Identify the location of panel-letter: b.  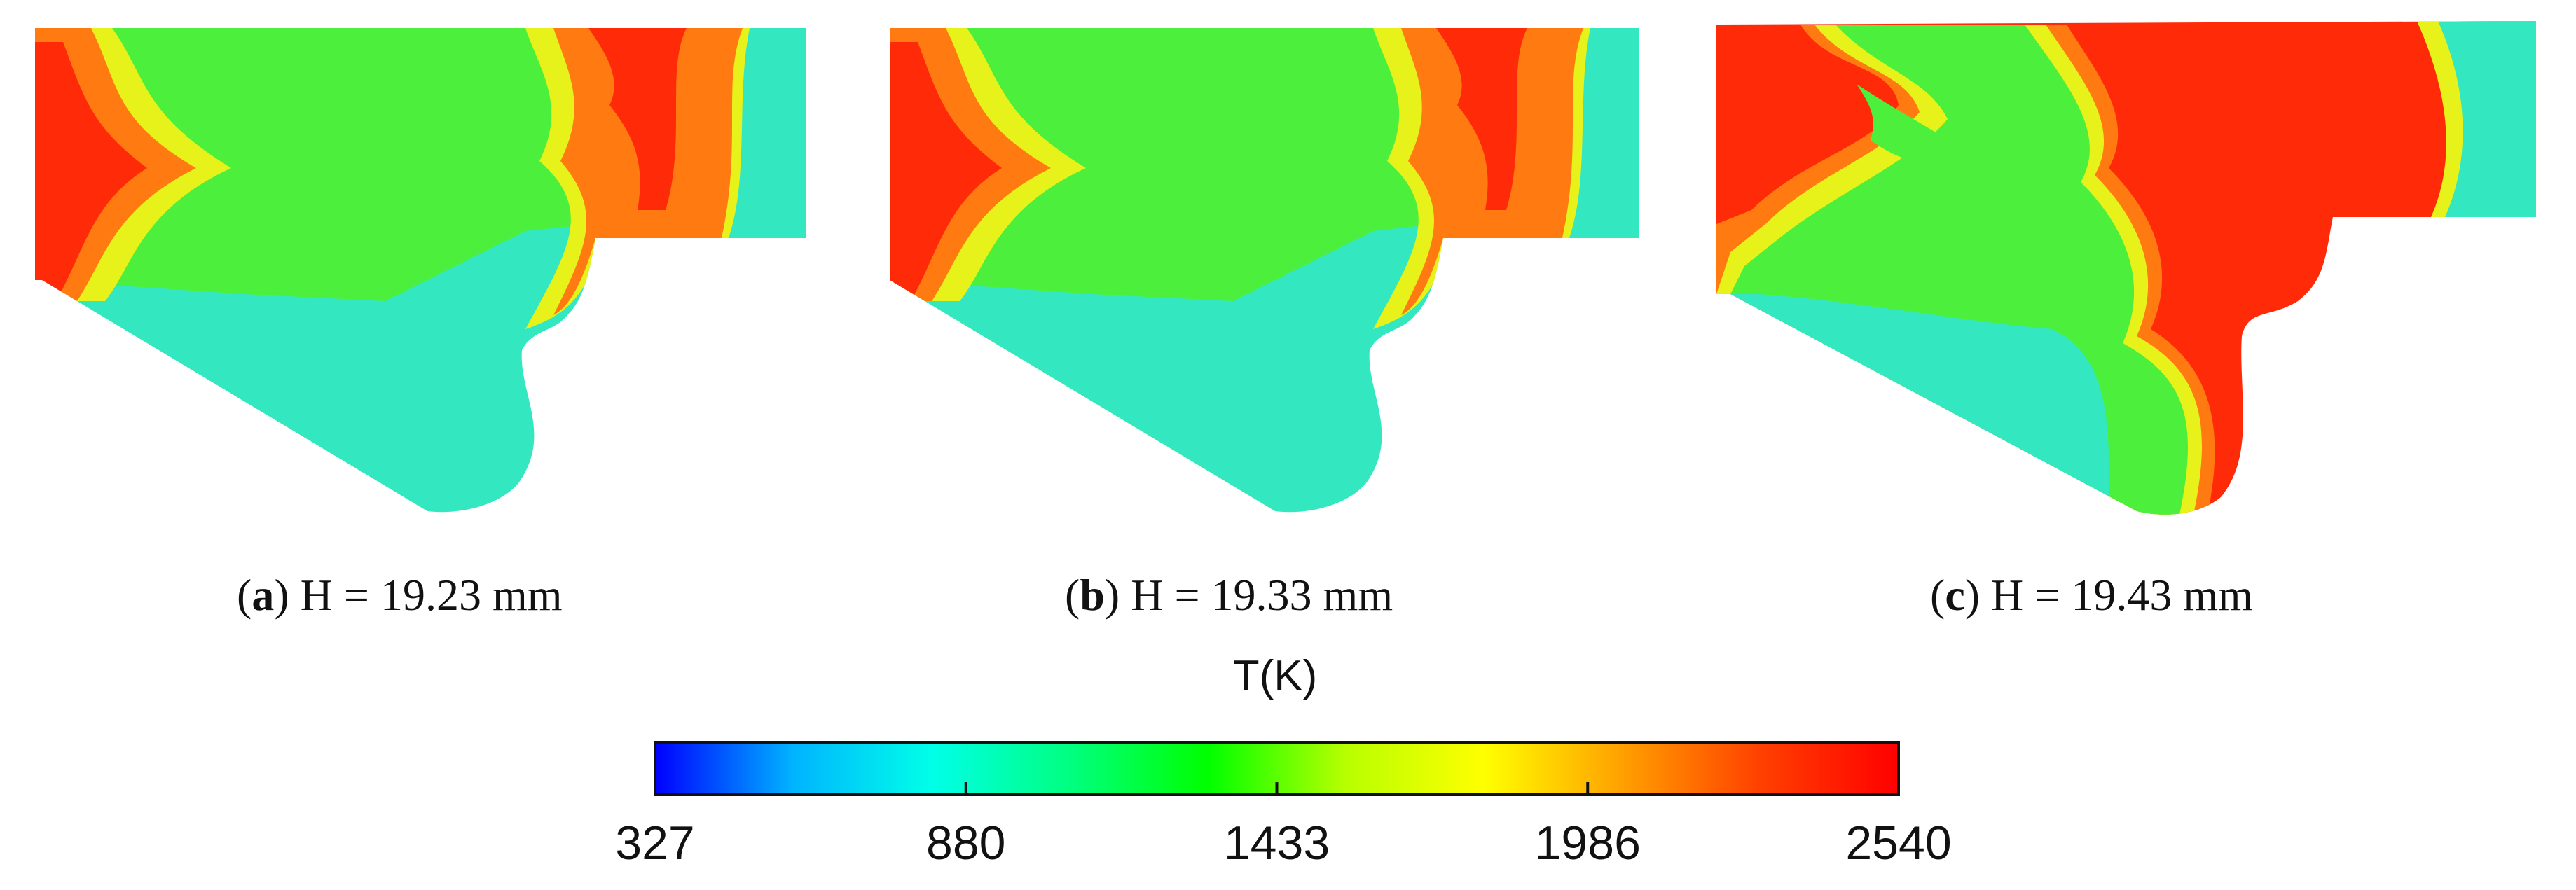
(1092, 595).